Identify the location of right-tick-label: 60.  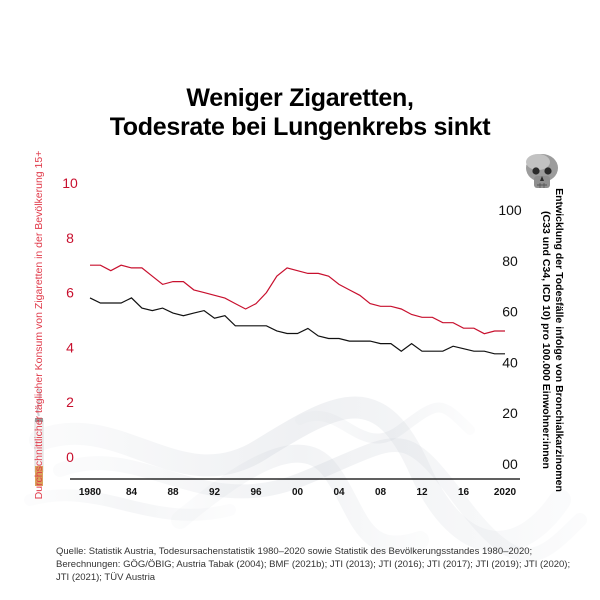
(510, 312).